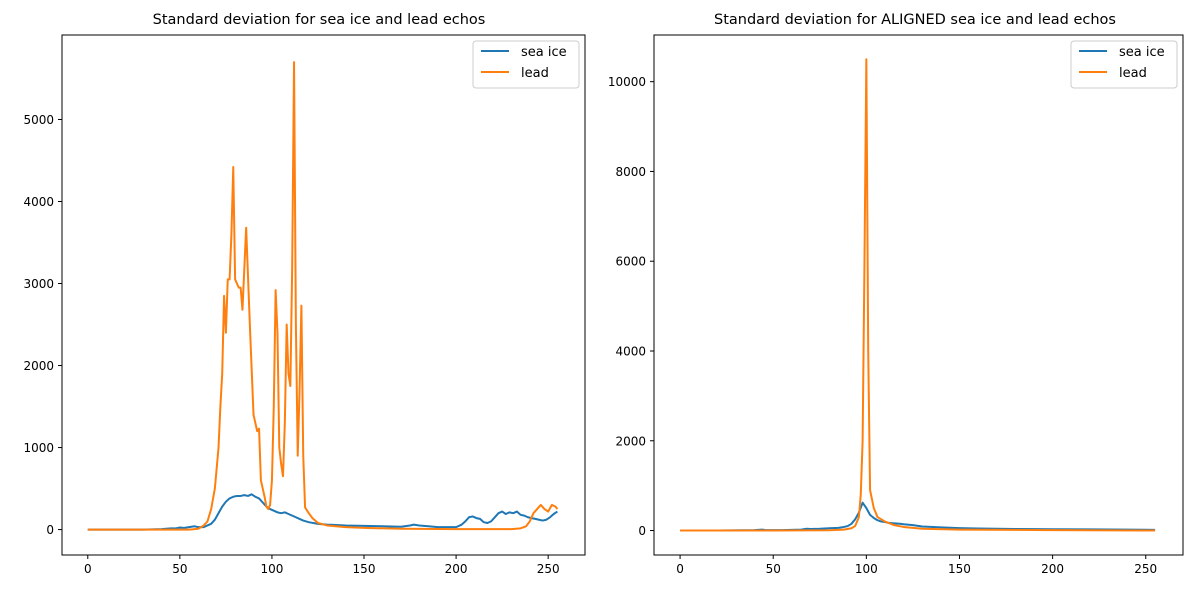 The width and height of the screenshot is (1189, 590). Describe the element at coordinates (630, 172) in the screenshot. I see `right-y-tick-label: 8000` at that location.